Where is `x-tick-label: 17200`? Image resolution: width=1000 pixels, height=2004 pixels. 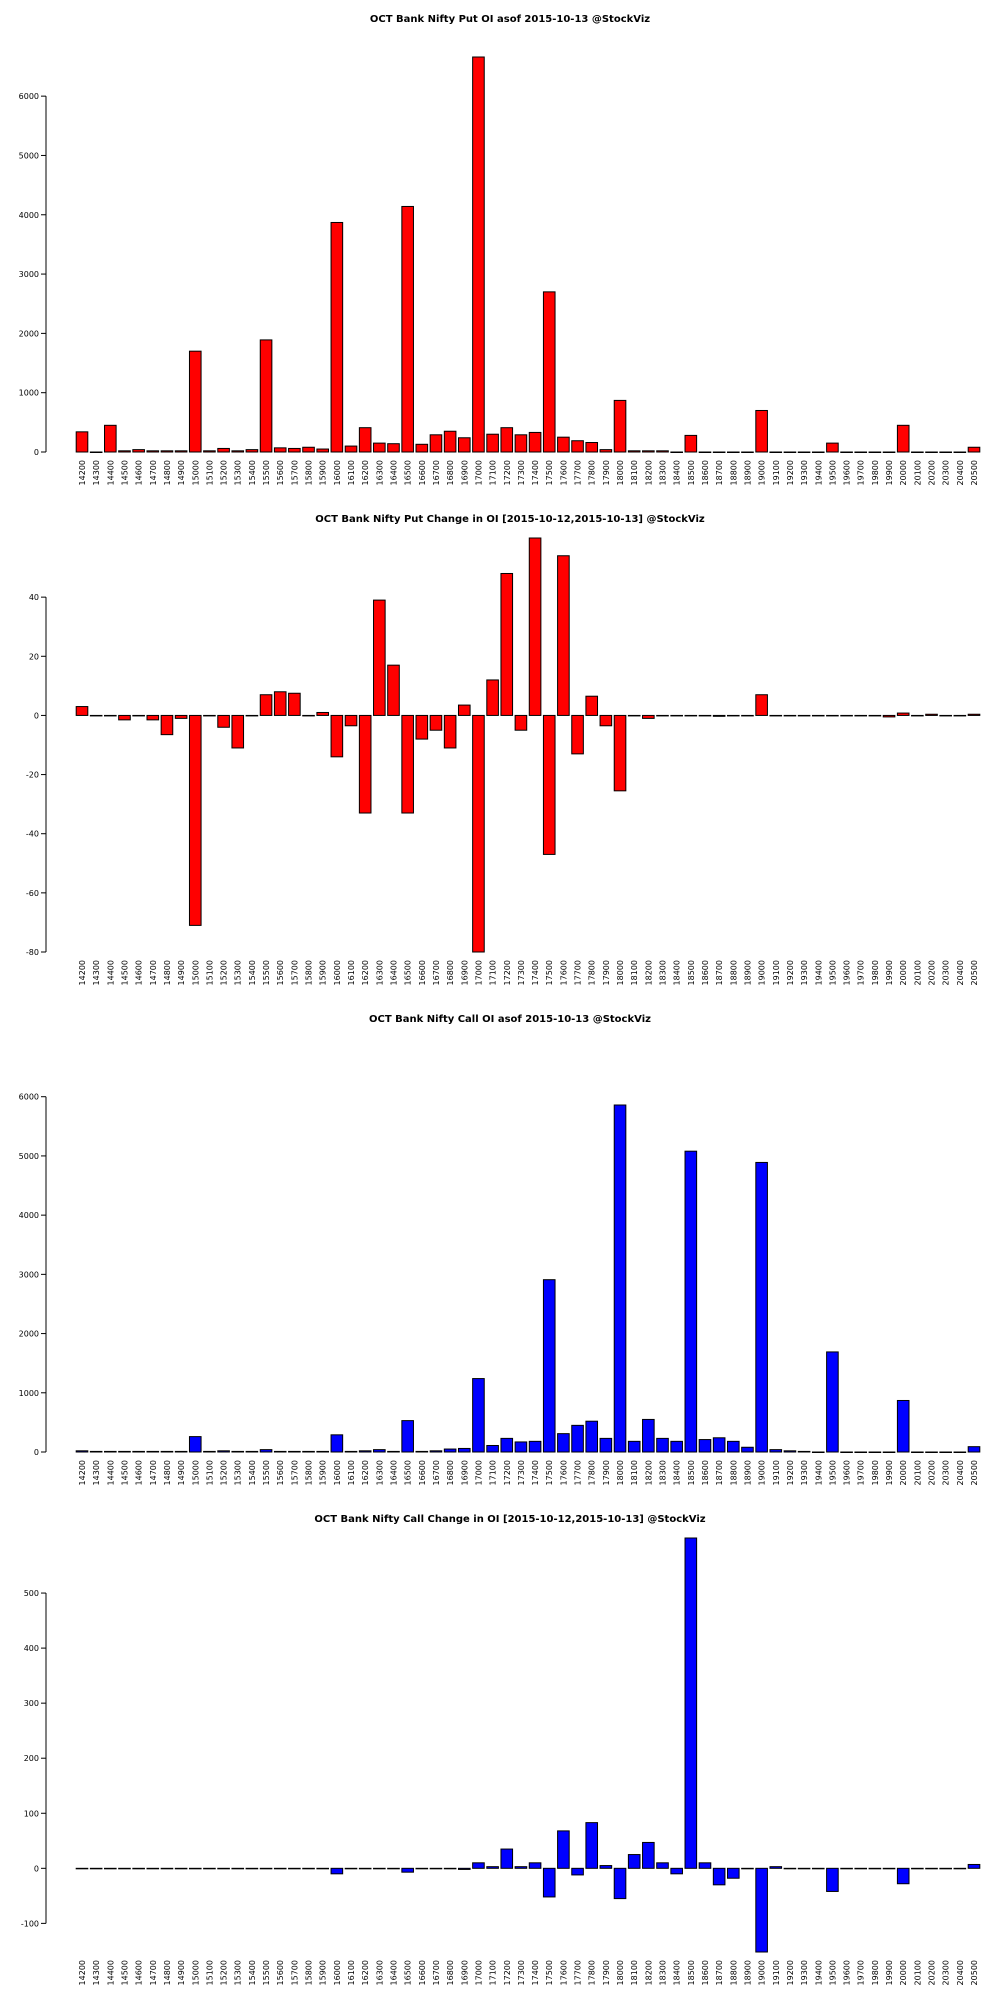 x-tick-label: 17200 is located at coordinates (507, 1972).